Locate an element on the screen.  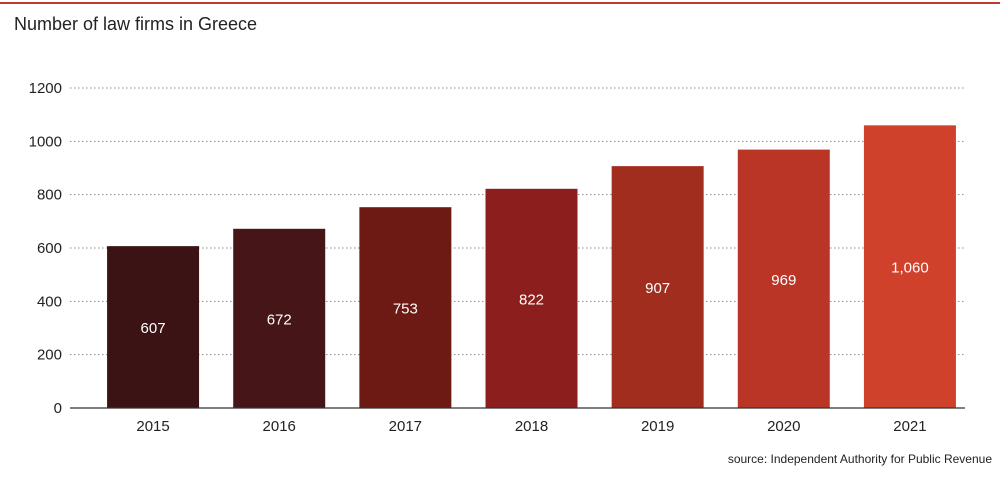
y-axis: 0 200 400 600 800 1000 1200 is located at coordinates (45, 248).